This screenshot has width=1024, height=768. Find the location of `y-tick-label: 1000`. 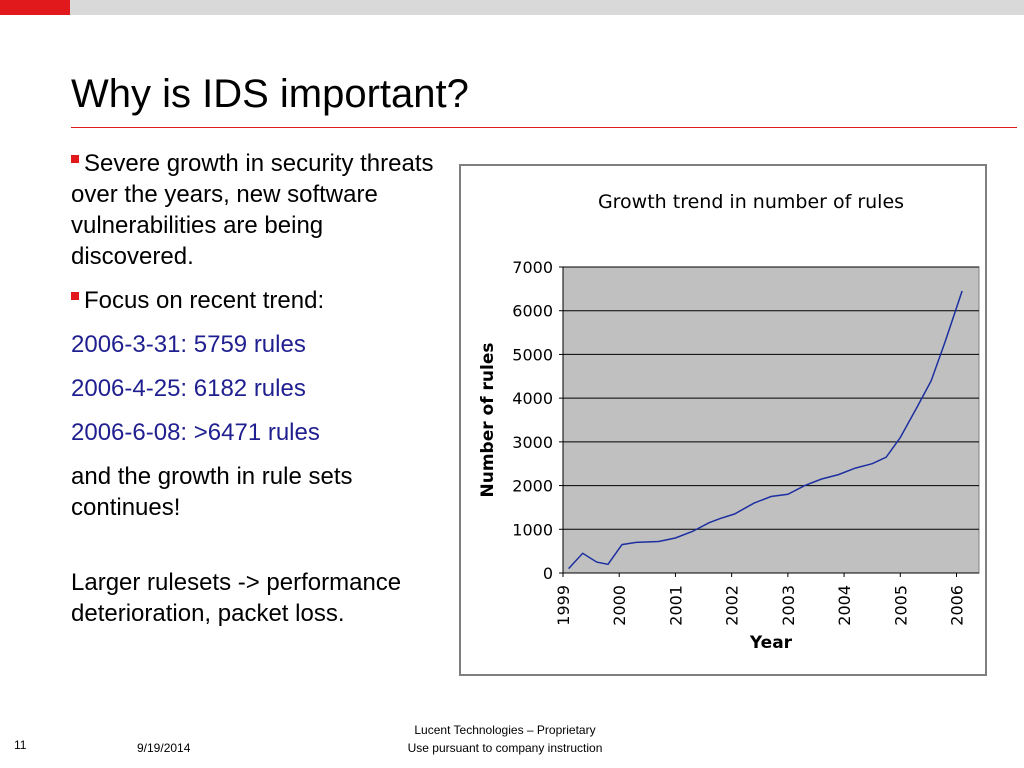

y-tick-label: 1000 is located at coordinates (532, 529).